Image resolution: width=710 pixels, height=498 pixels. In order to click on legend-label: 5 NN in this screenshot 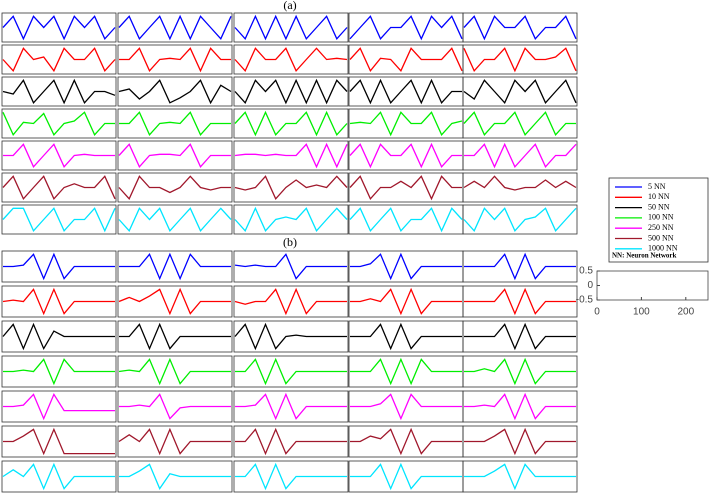, I will do `click(657, 186)`.